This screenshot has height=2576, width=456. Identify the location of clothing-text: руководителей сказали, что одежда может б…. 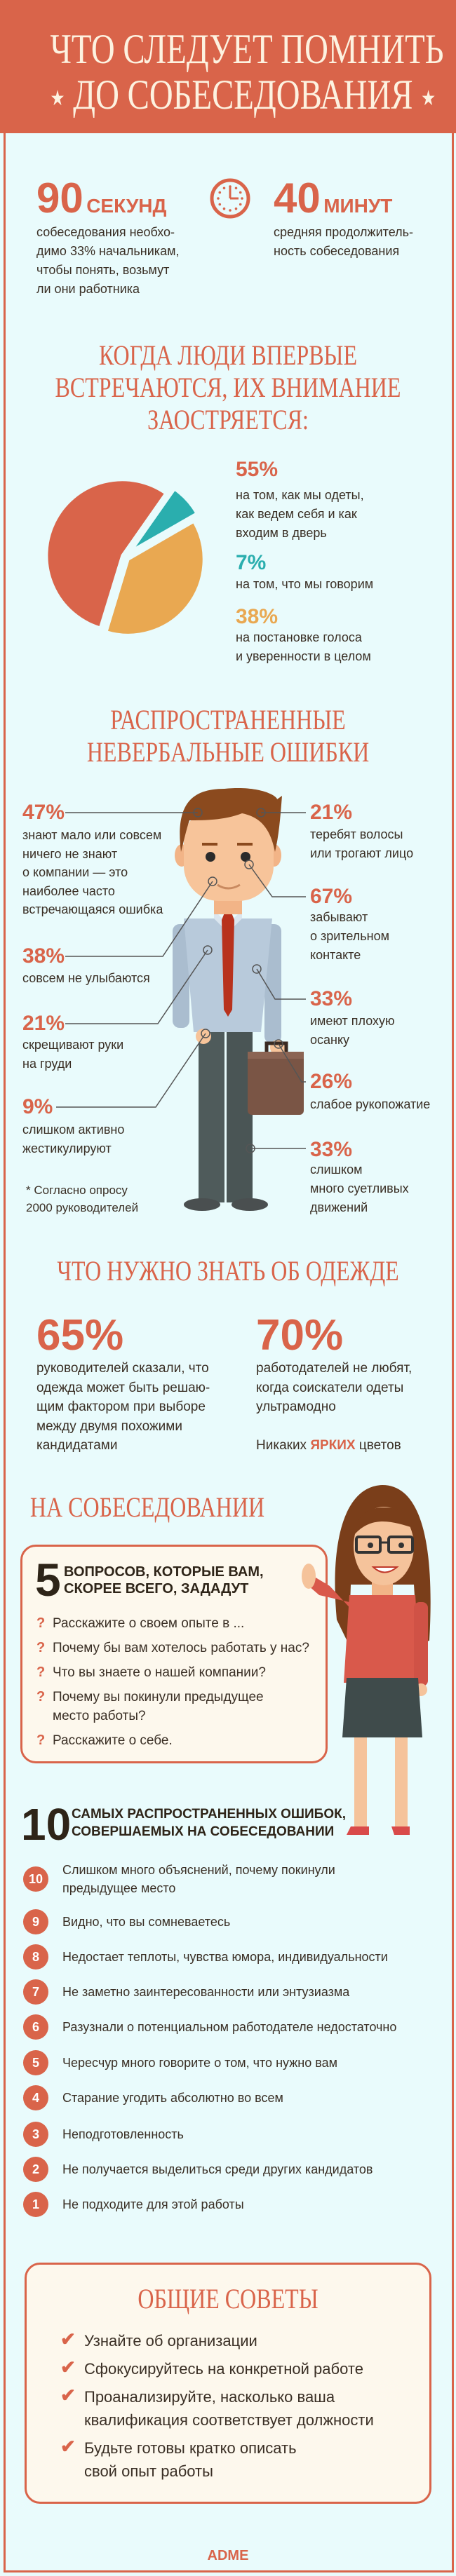
(123, 1407).